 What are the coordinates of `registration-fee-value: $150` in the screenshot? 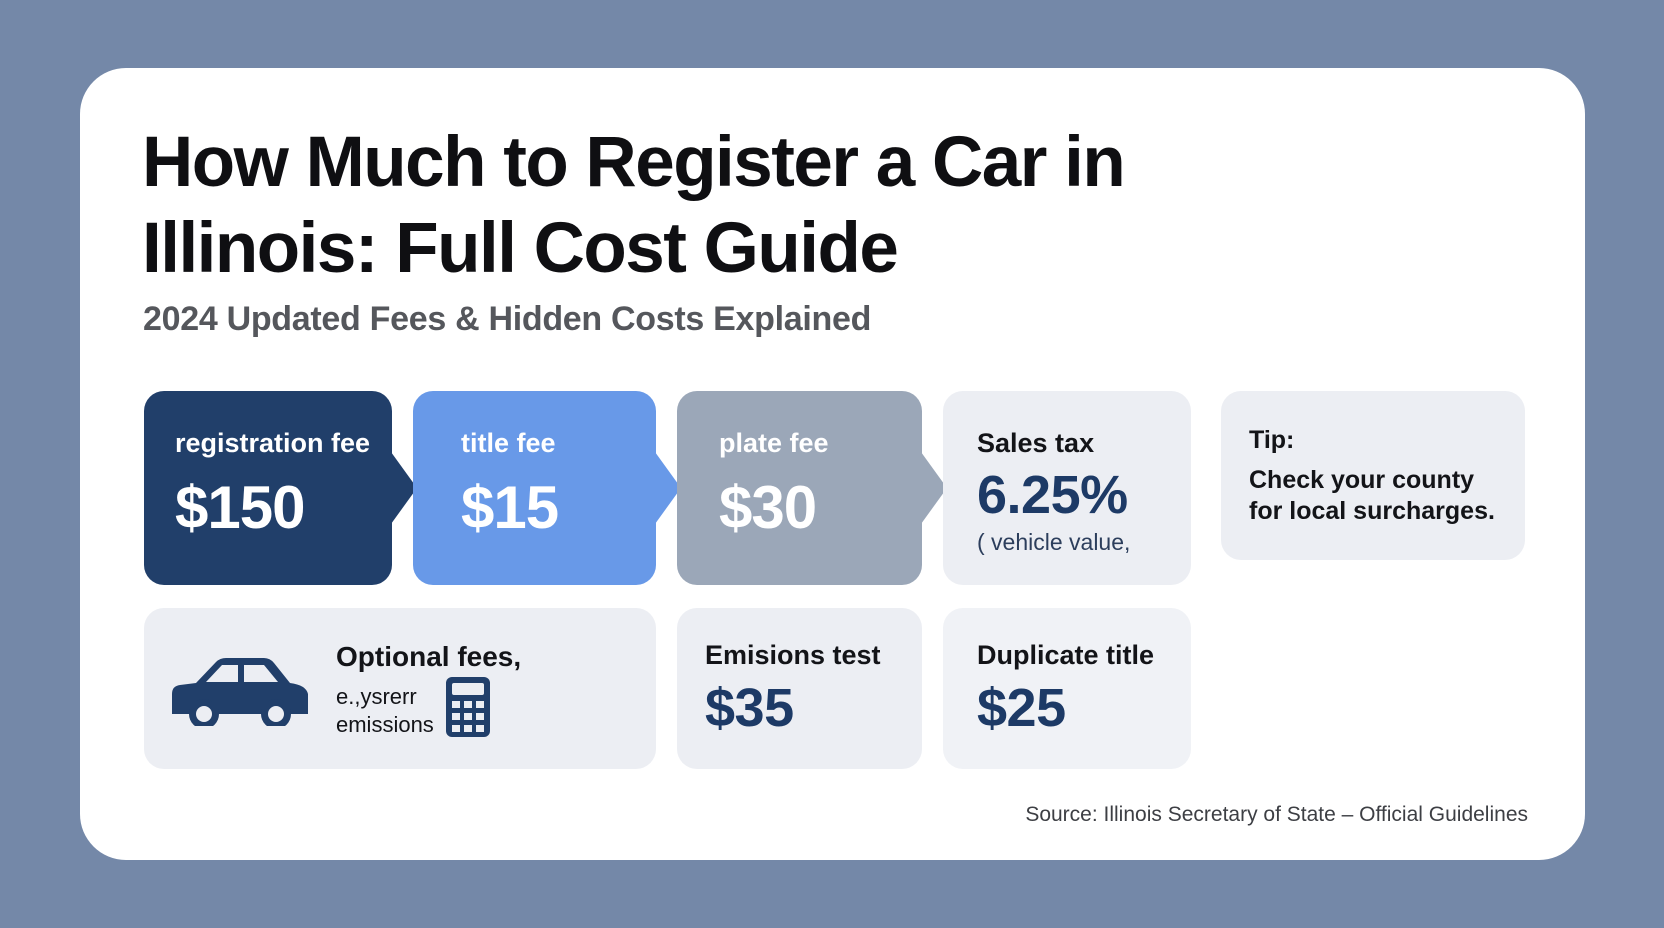 It's located at (240, 507).